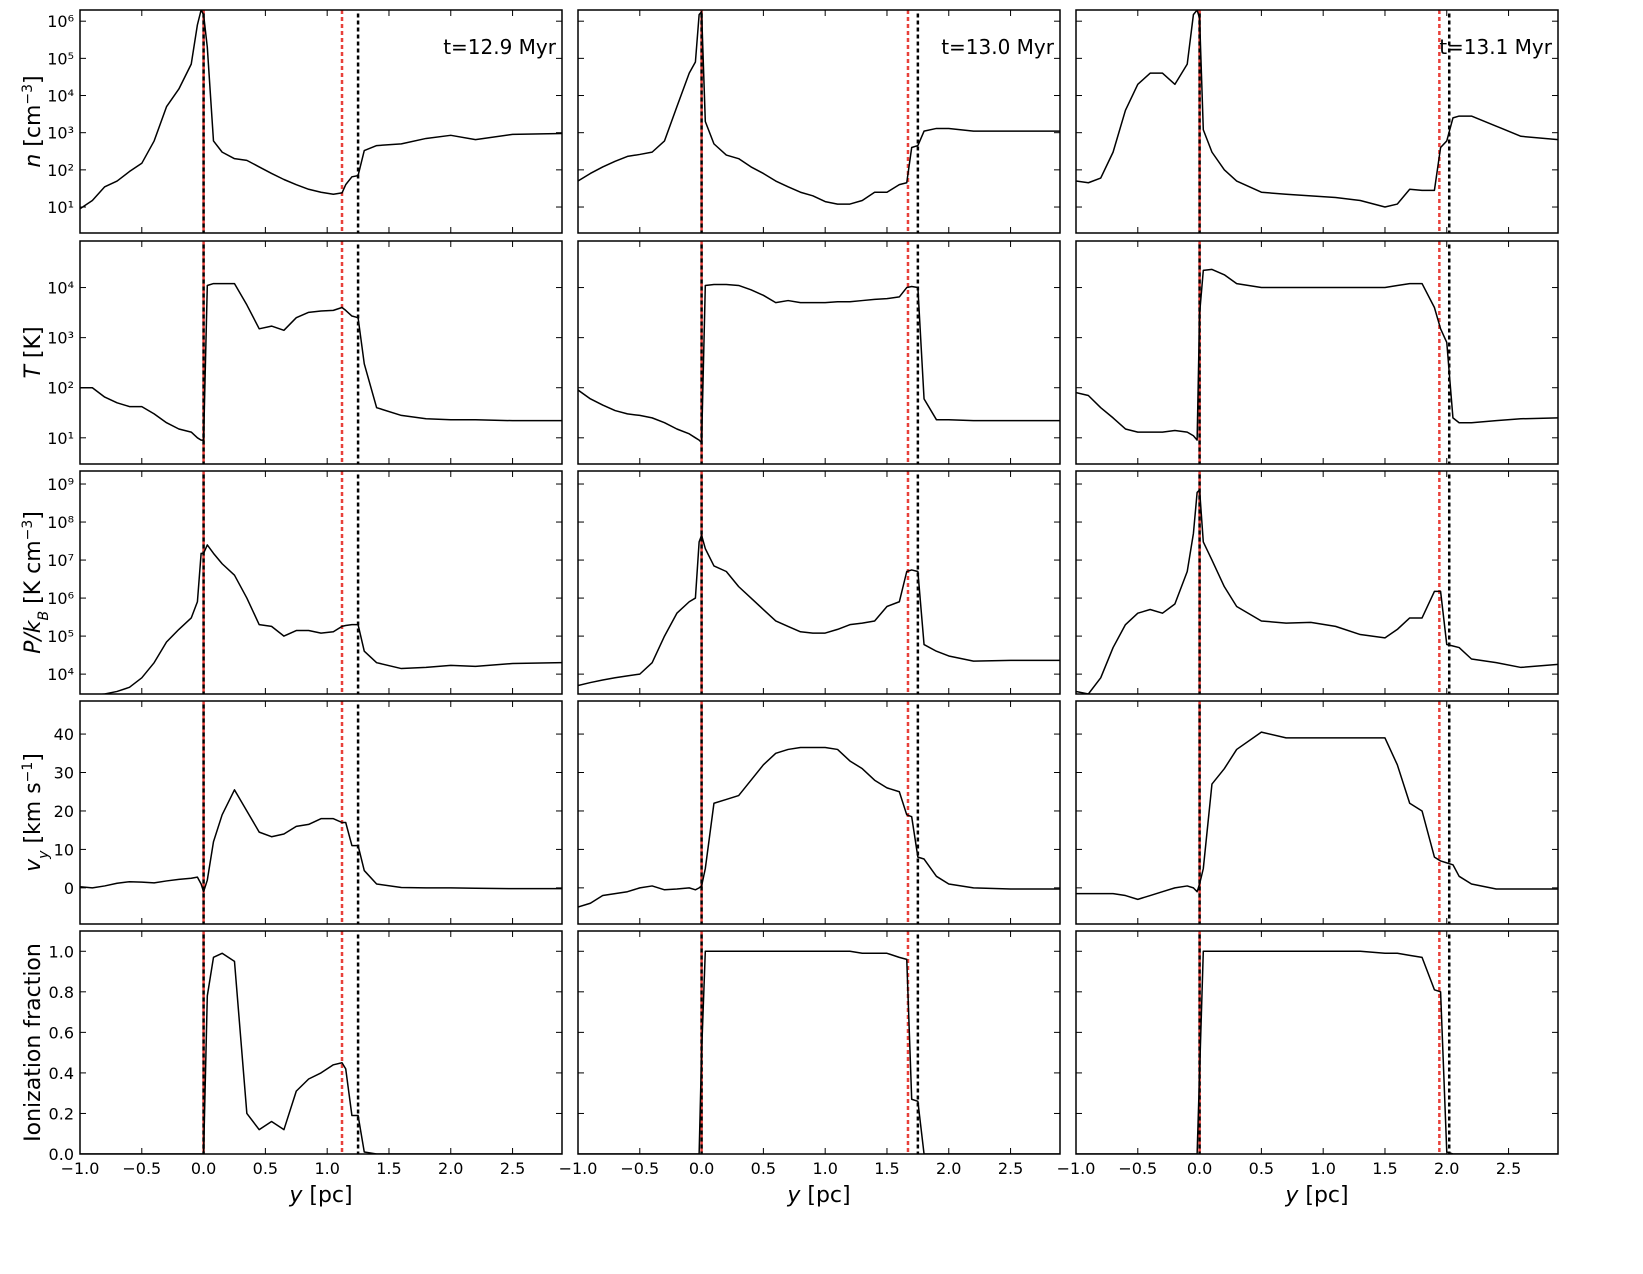  I want to click on panel: t=13.1 Myr, so click(1317, 121).